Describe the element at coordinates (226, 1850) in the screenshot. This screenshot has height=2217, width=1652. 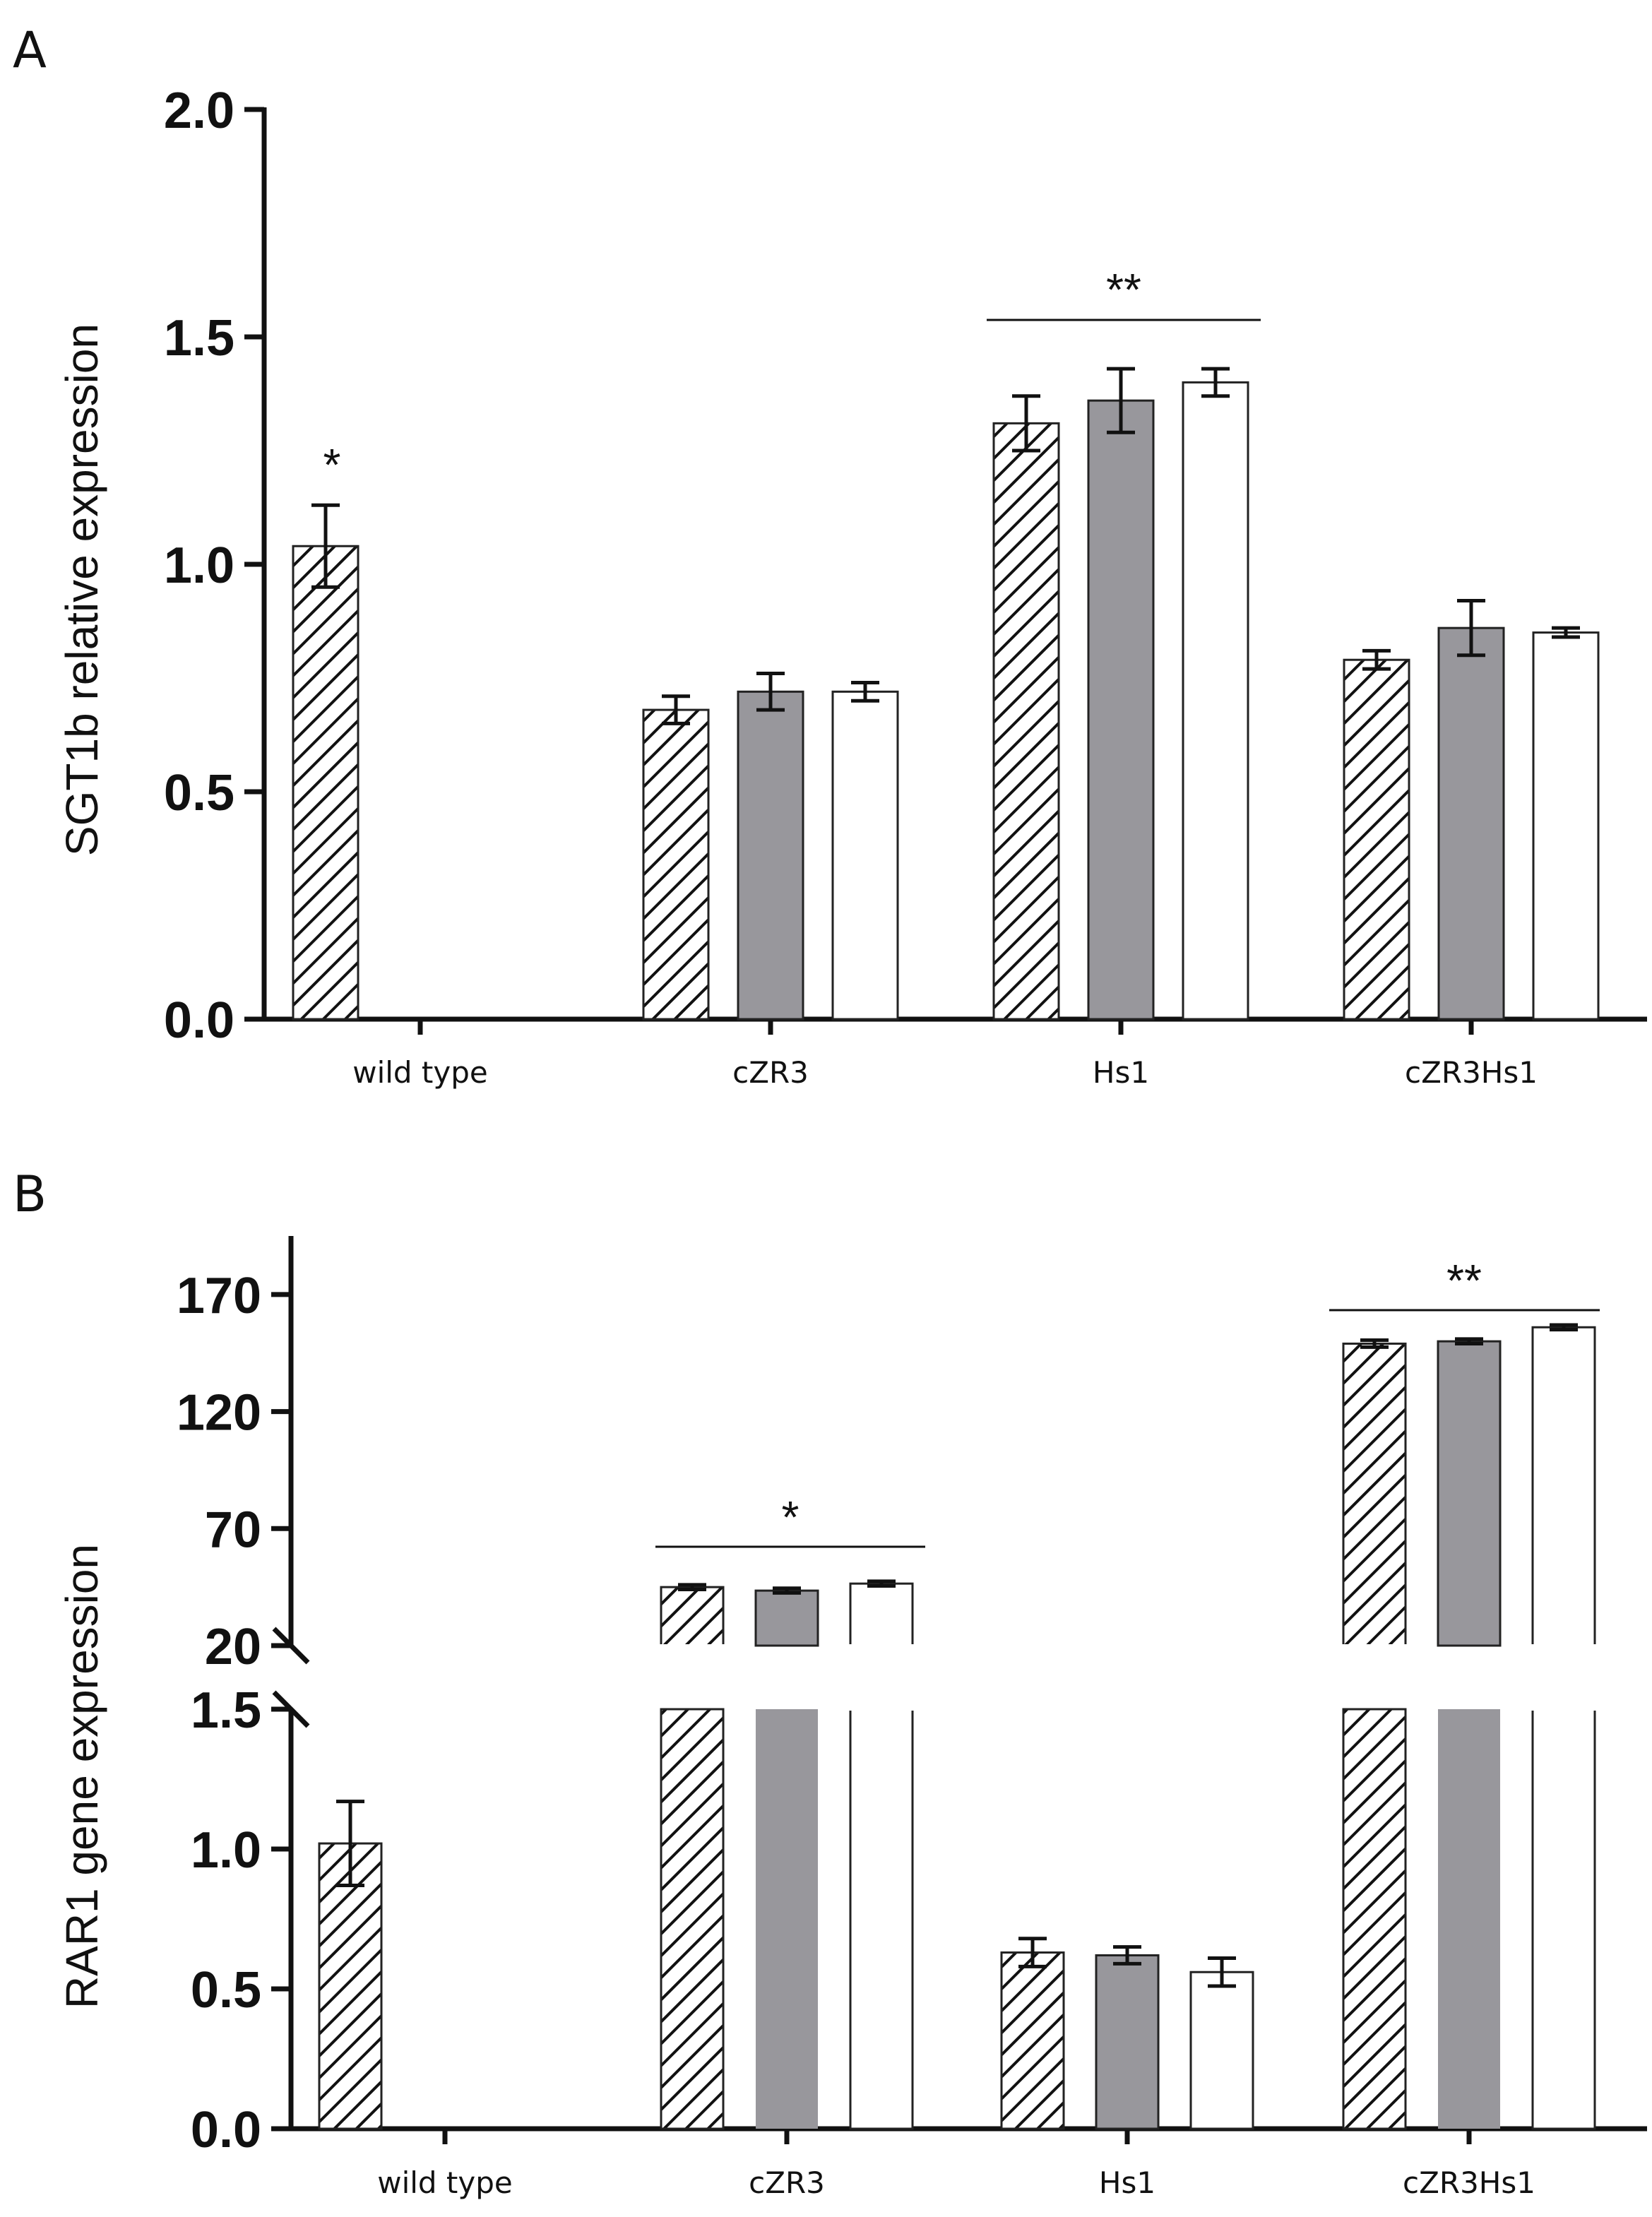
I see `panel-b-y-tick-label: 1.0` at that location.